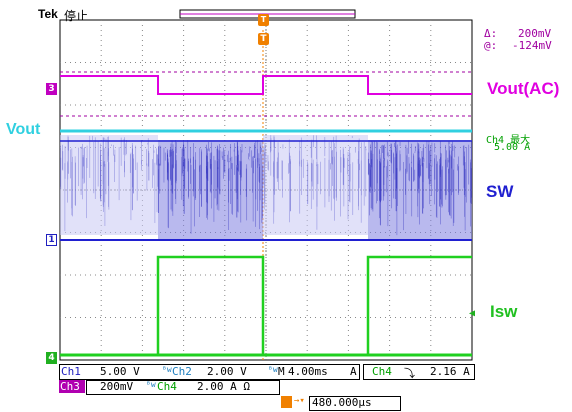  Describe the element at coordinates (281, 371) in the screenshot. I see `timebase-label: M` at that location.